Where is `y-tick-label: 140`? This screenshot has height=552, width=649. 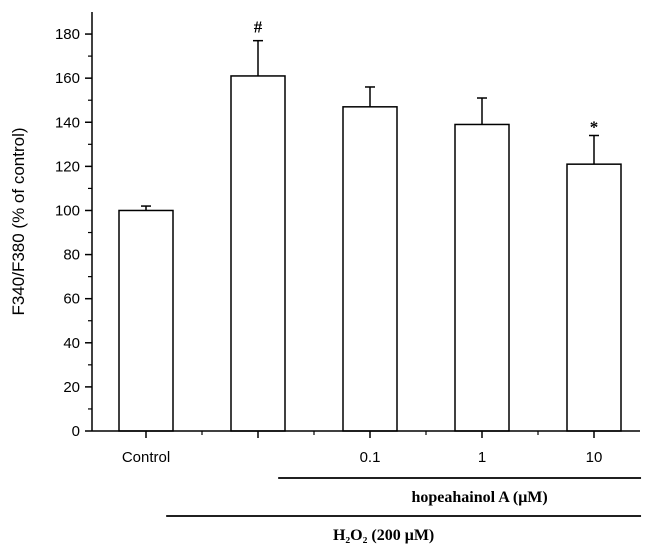 y-tick-label: 140 is located at coordinates (67, 122).